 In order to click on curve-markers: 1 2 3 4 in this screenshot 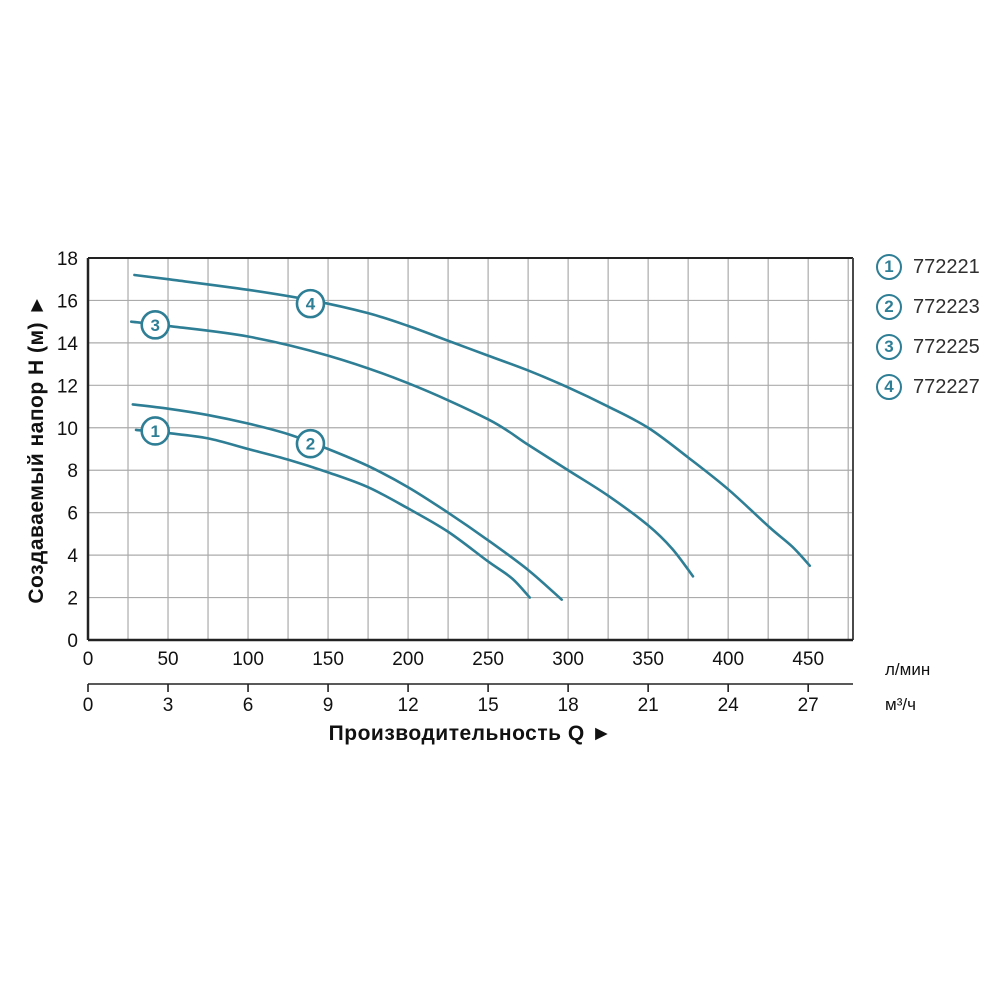, I will do `click(233, 373)`.